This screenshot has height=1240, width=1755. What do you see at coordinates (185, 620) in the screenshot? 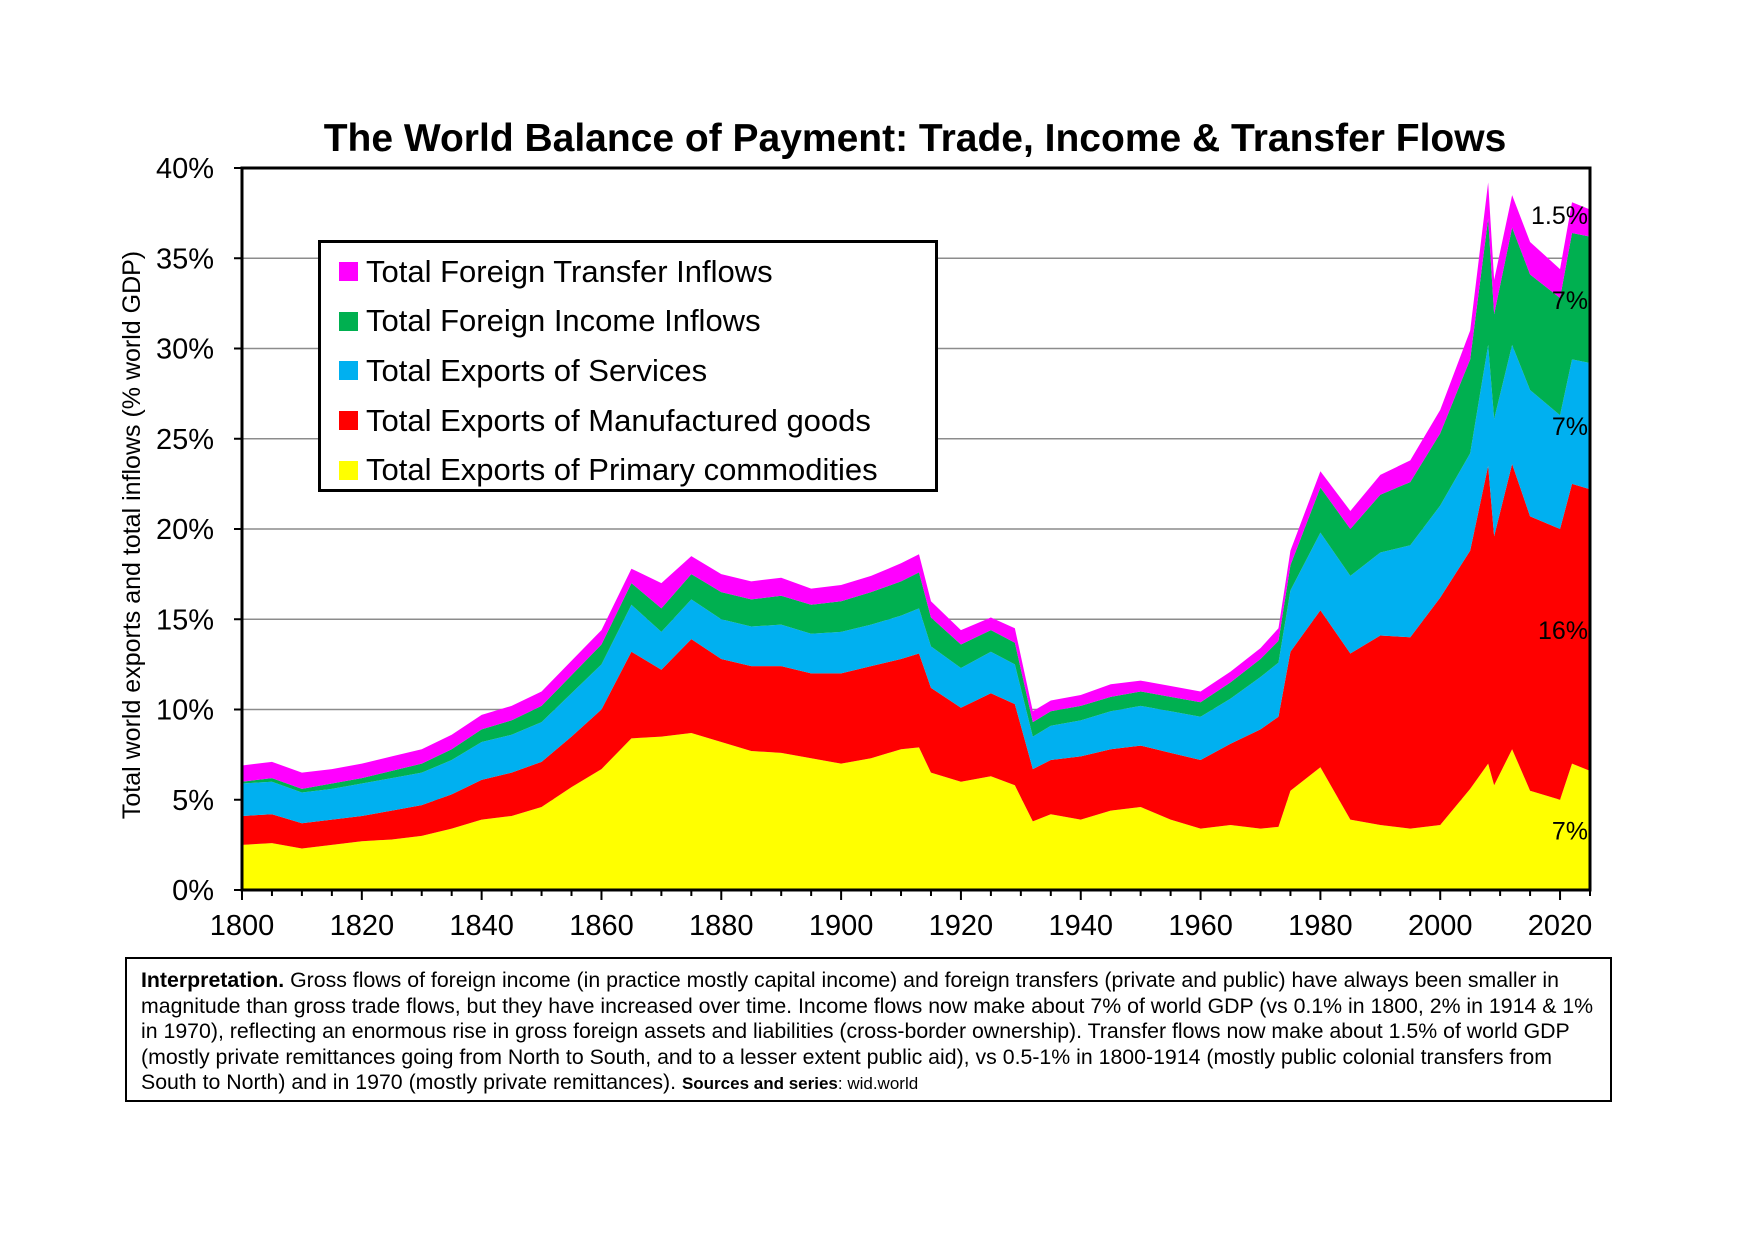
I see `y-tick-label: 15%` at bounding box center [185, 620].